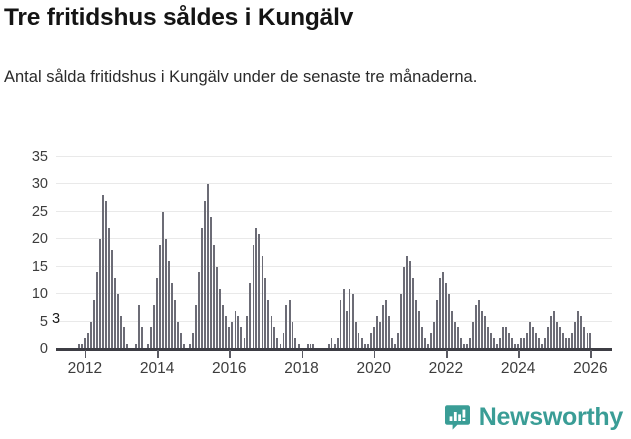 The height and width of the screenshot is (439, 631). What do you see at coordinates (157, 368) in the screenshot?
I see `x-axis-tick-label: 2014` at bounding box center [157, 368].